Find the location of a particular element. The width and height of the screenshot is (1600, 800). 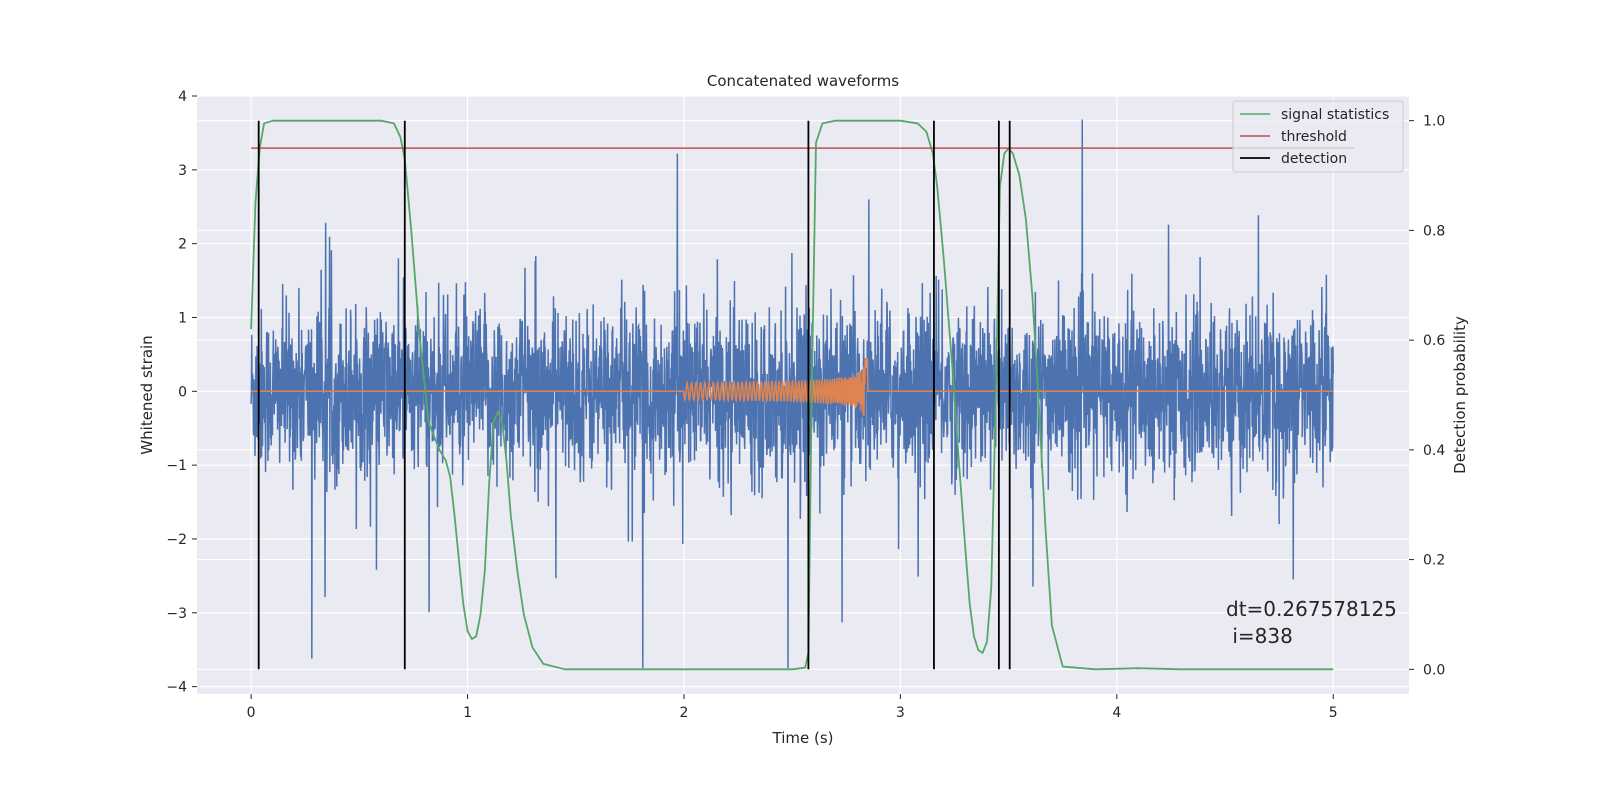

y-tick-label: −2 is located at coordinates (176, 540).